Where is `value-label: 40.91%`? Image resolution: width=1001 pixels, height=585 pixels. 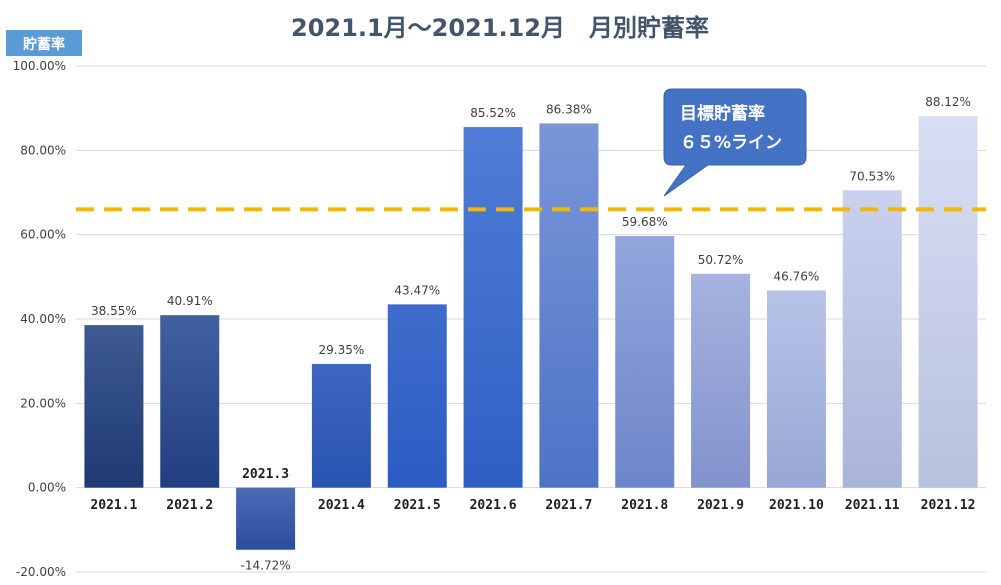 value-label: 40.91% is located at coordinates (190, 301).